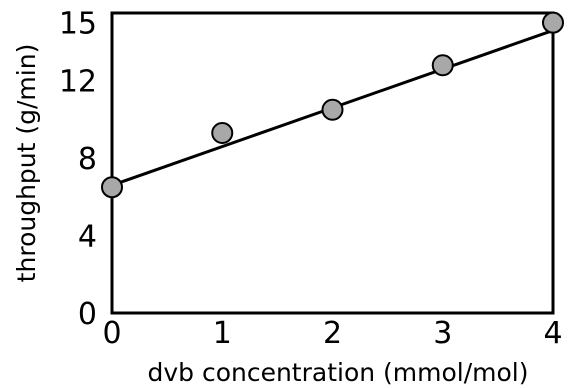  I want to click on x-tick-label: 0, so click(111, 333).